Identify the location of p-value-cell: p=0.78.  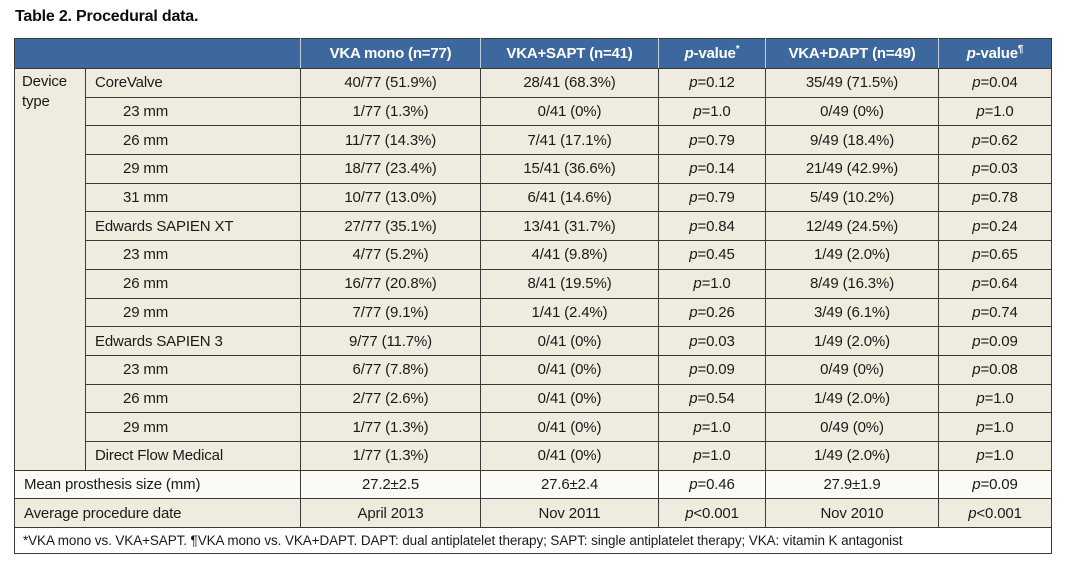
(995, 197).